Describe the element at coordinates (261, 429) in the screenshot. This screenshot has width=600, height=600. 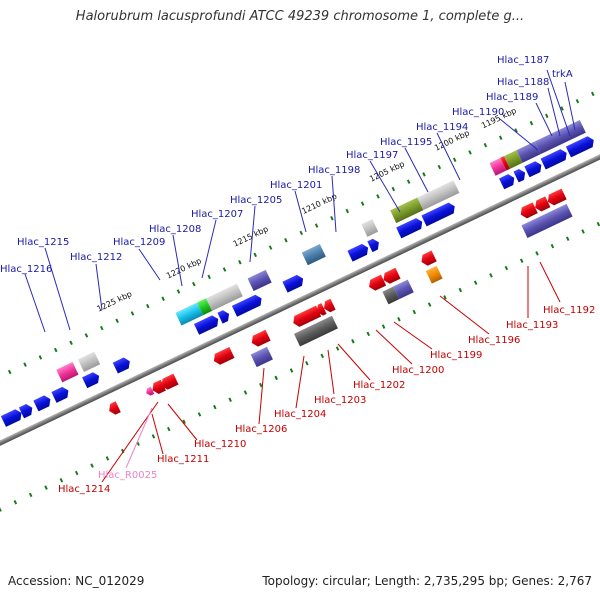
I see `gene-label: Hlac_1206` at that location.